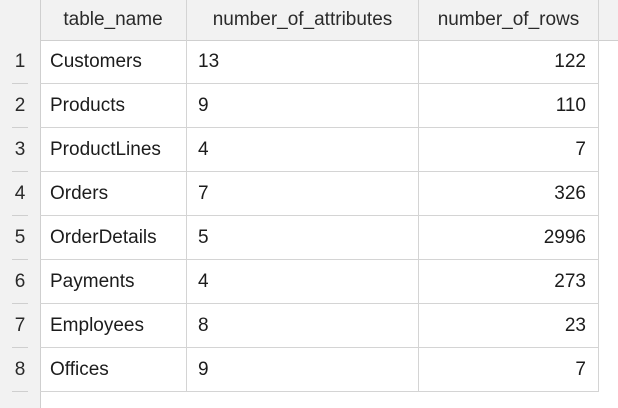 This screenshot has height=408, width=618. Describe the element at coordinates (20, 105) in the screenshot. I see `row-number: 2` at that location.